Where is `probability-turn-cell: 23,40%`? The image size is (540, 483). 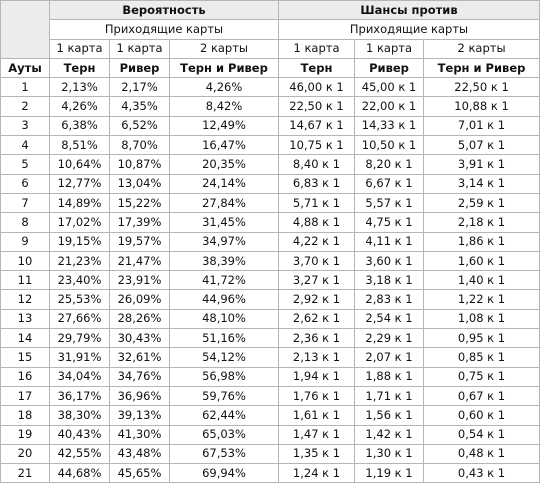 probability-turn-cell: 23,40% is located at coordinates (79, 280).